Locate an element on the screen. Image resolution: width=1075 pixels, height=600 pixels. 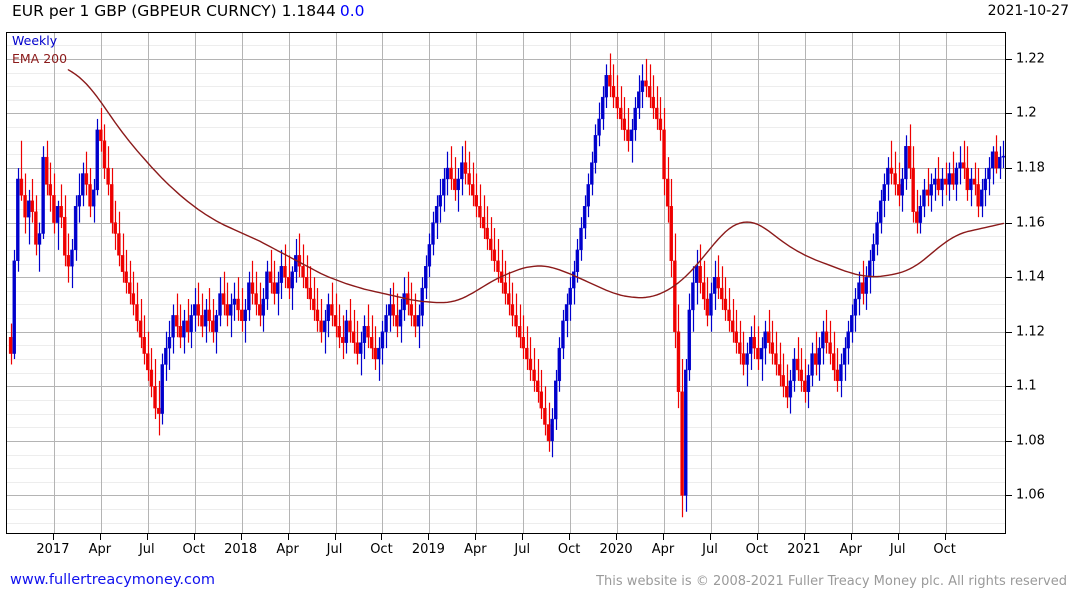
page-title: EUR per 1 GBP (GBPEUR CURNCY) 1.1844 0.0 is located at coordinates (188, 11).